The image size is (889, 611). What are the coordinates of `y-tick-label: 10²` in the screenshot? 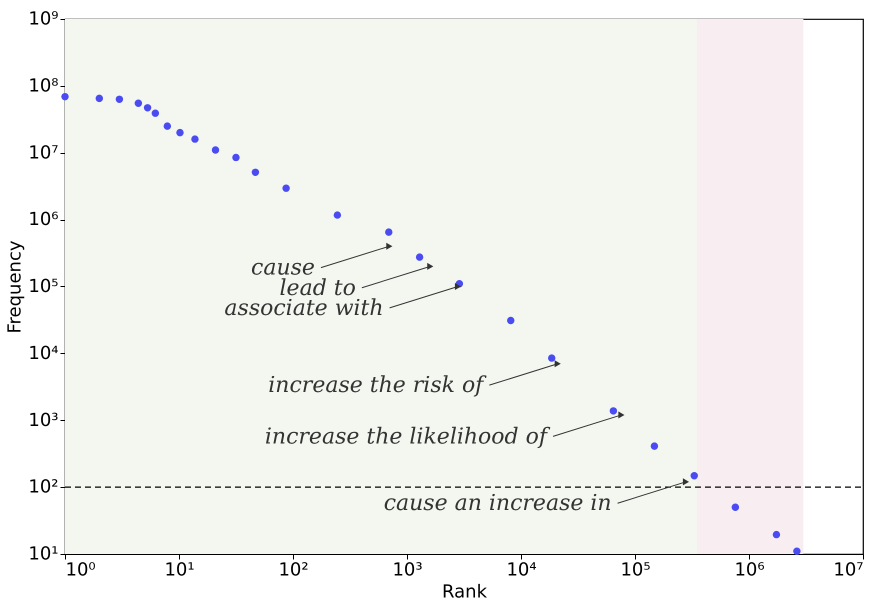 It's located at (43, 487).